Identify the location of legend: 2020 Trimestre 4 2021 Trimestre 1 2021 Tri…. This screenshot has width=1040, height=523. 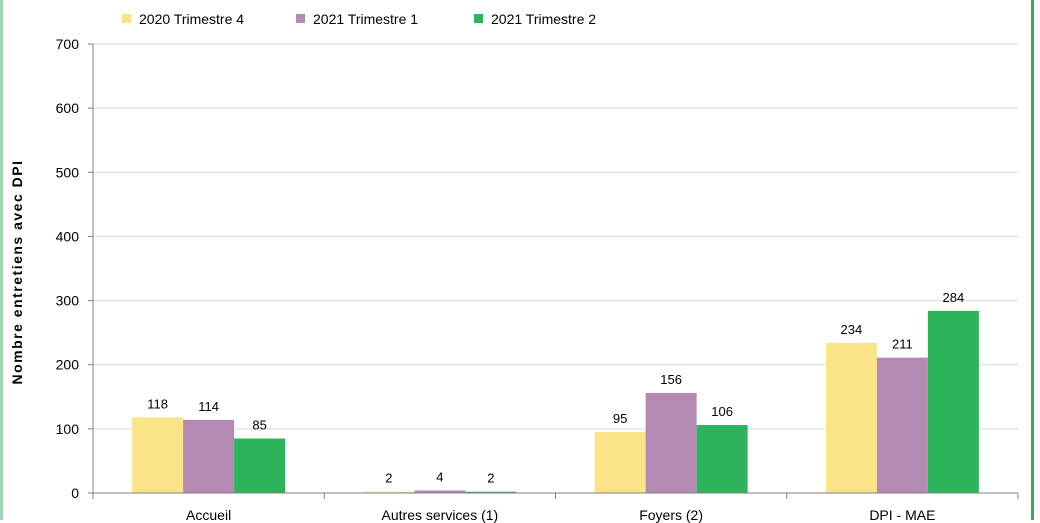
(359, 19).